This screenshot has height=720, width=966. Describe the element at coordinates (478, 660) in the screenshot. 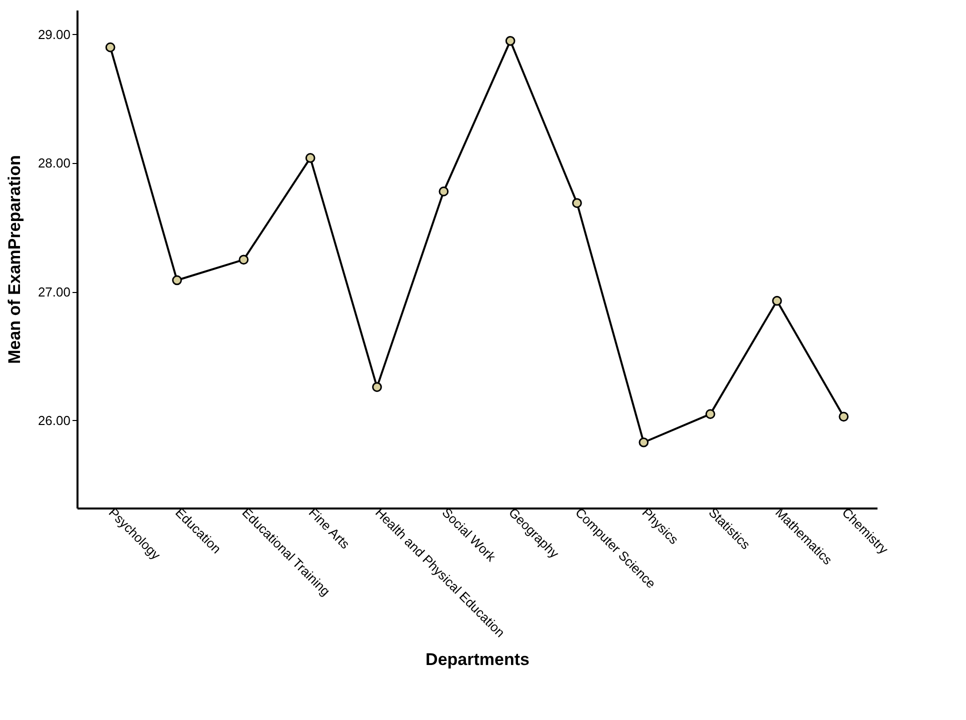

I see `x-axis-title: Departments` at that location.